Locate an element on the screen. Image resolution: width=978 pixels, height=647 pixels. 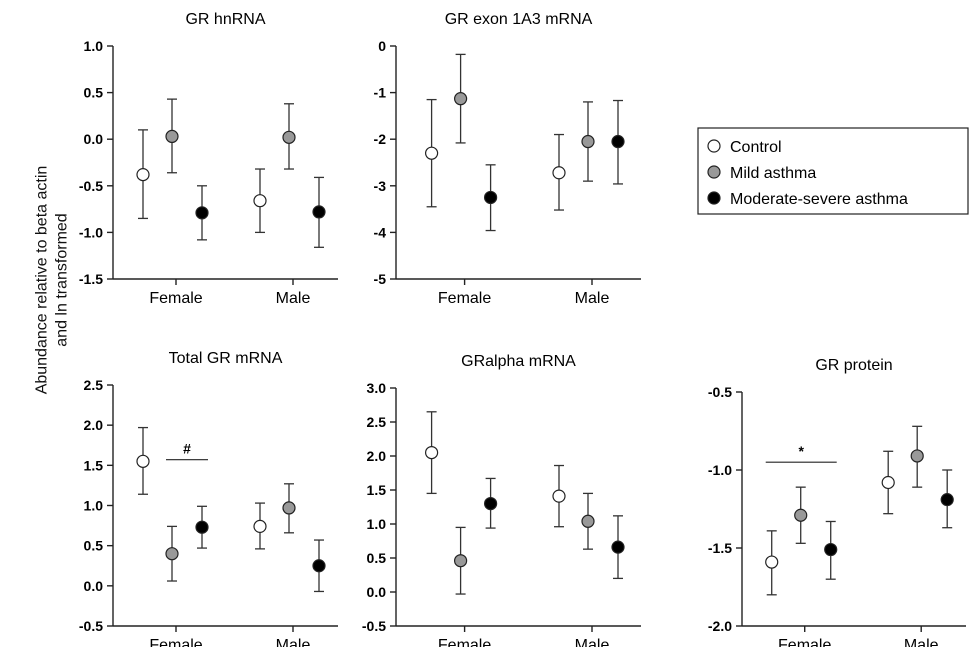
legend-marker-mild-asthma is located at coordinates (714, 172).